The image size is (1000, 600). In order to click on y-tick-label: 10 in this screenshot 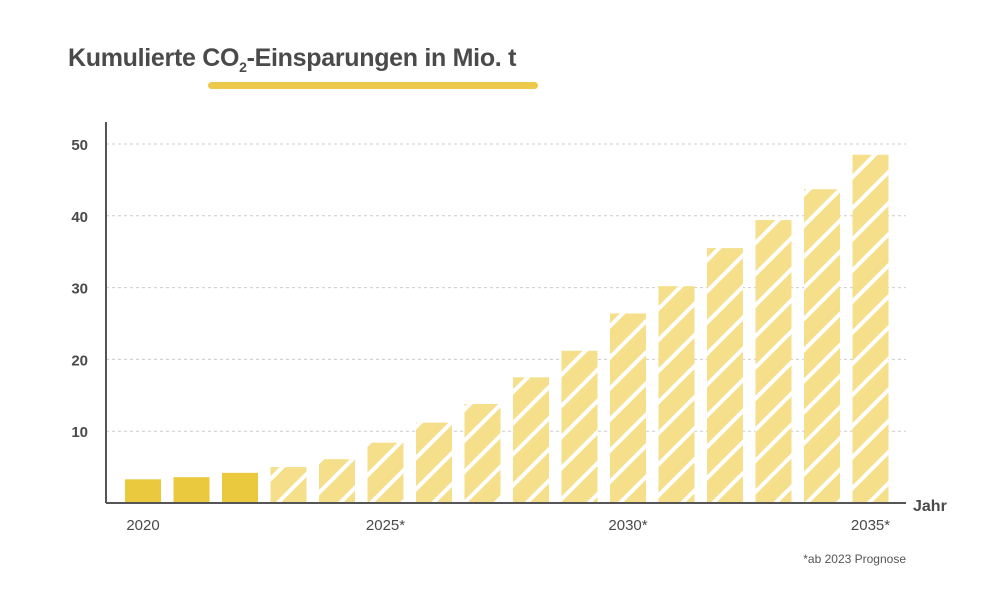, I will do `click(79, 432)`.